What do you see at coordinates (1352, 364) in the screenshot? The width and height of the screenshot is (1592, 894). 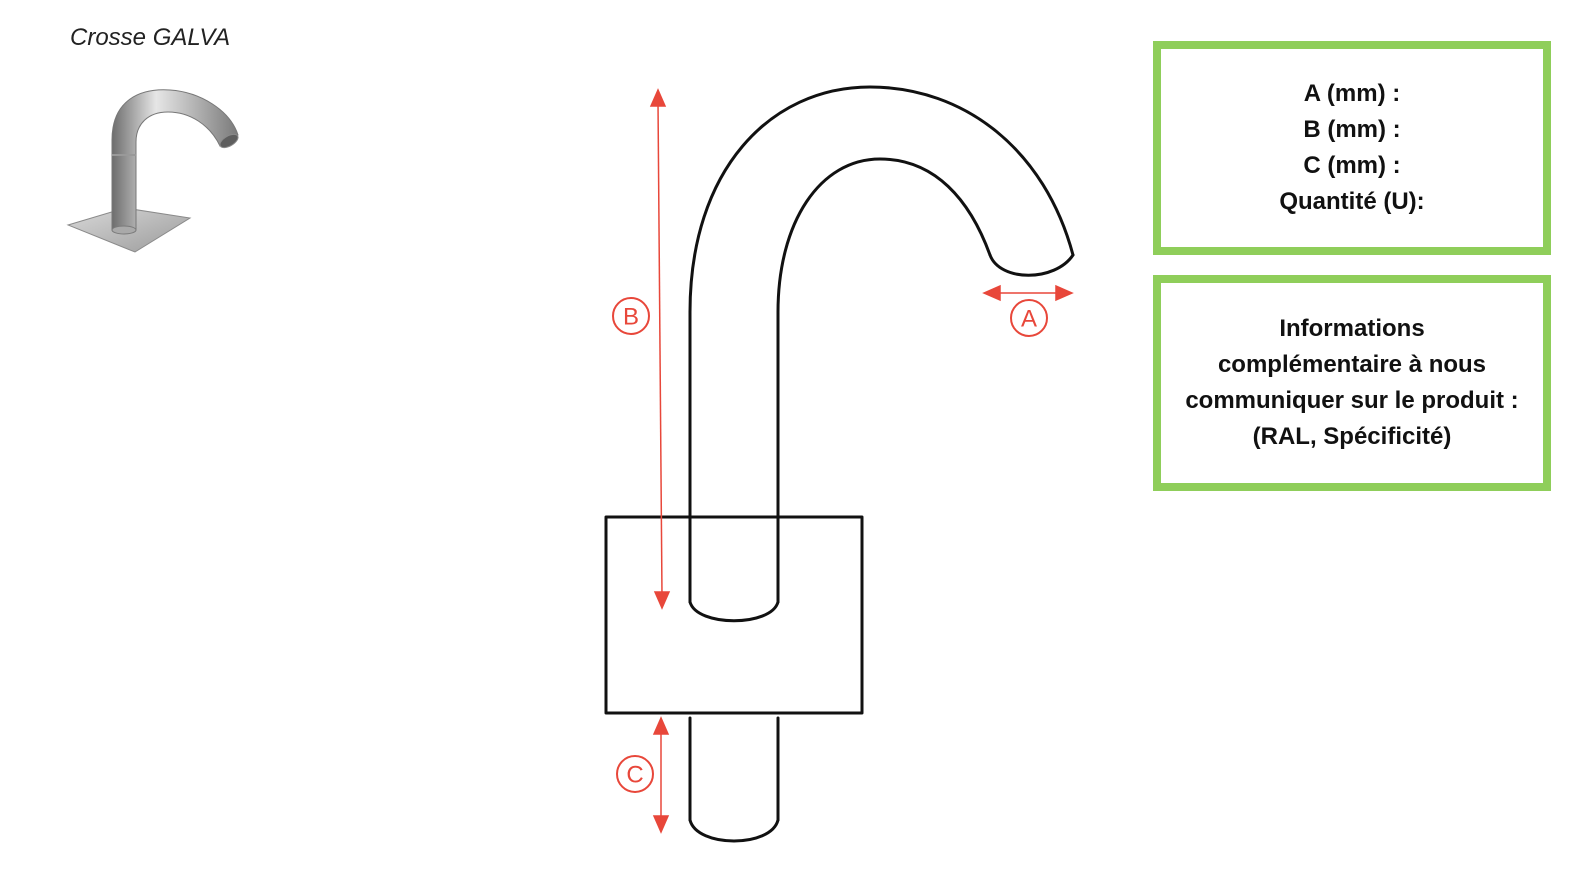 I see `notes-line-2: complémentaire à nous` at bounding box center [1352, 364].